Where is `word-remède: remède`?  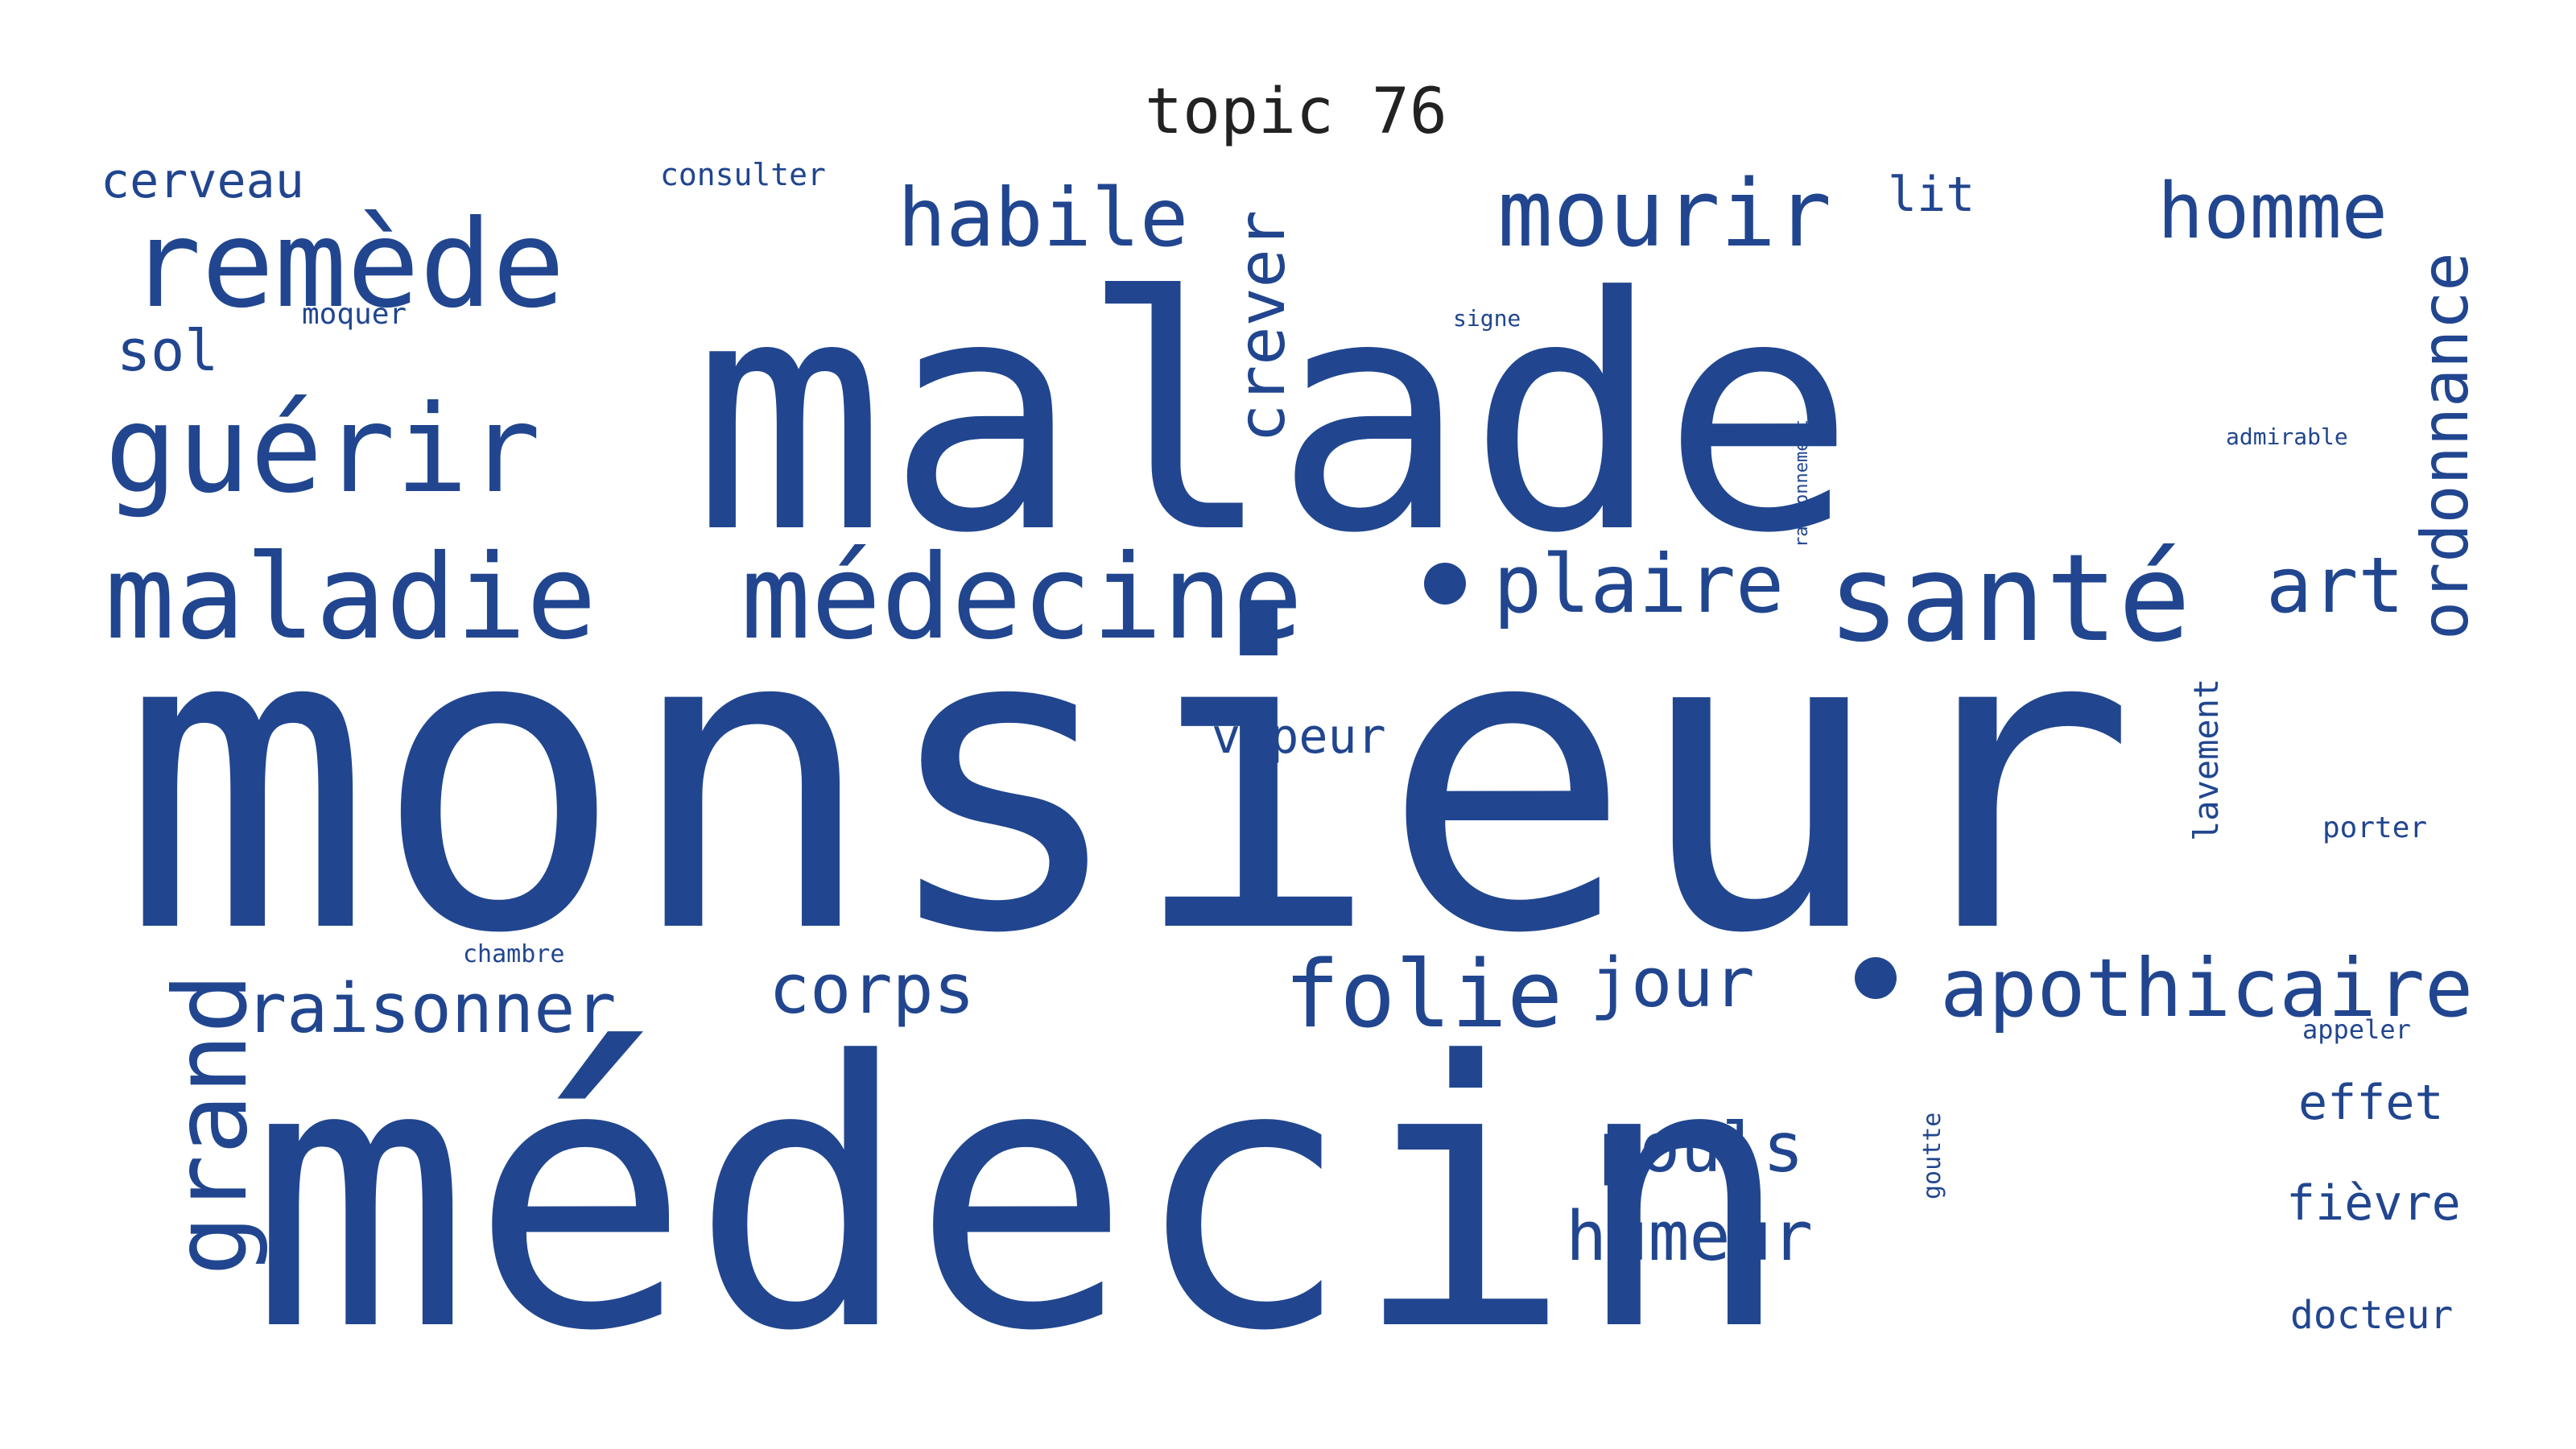 word-remède: remède is located at coordinates (347, 265).